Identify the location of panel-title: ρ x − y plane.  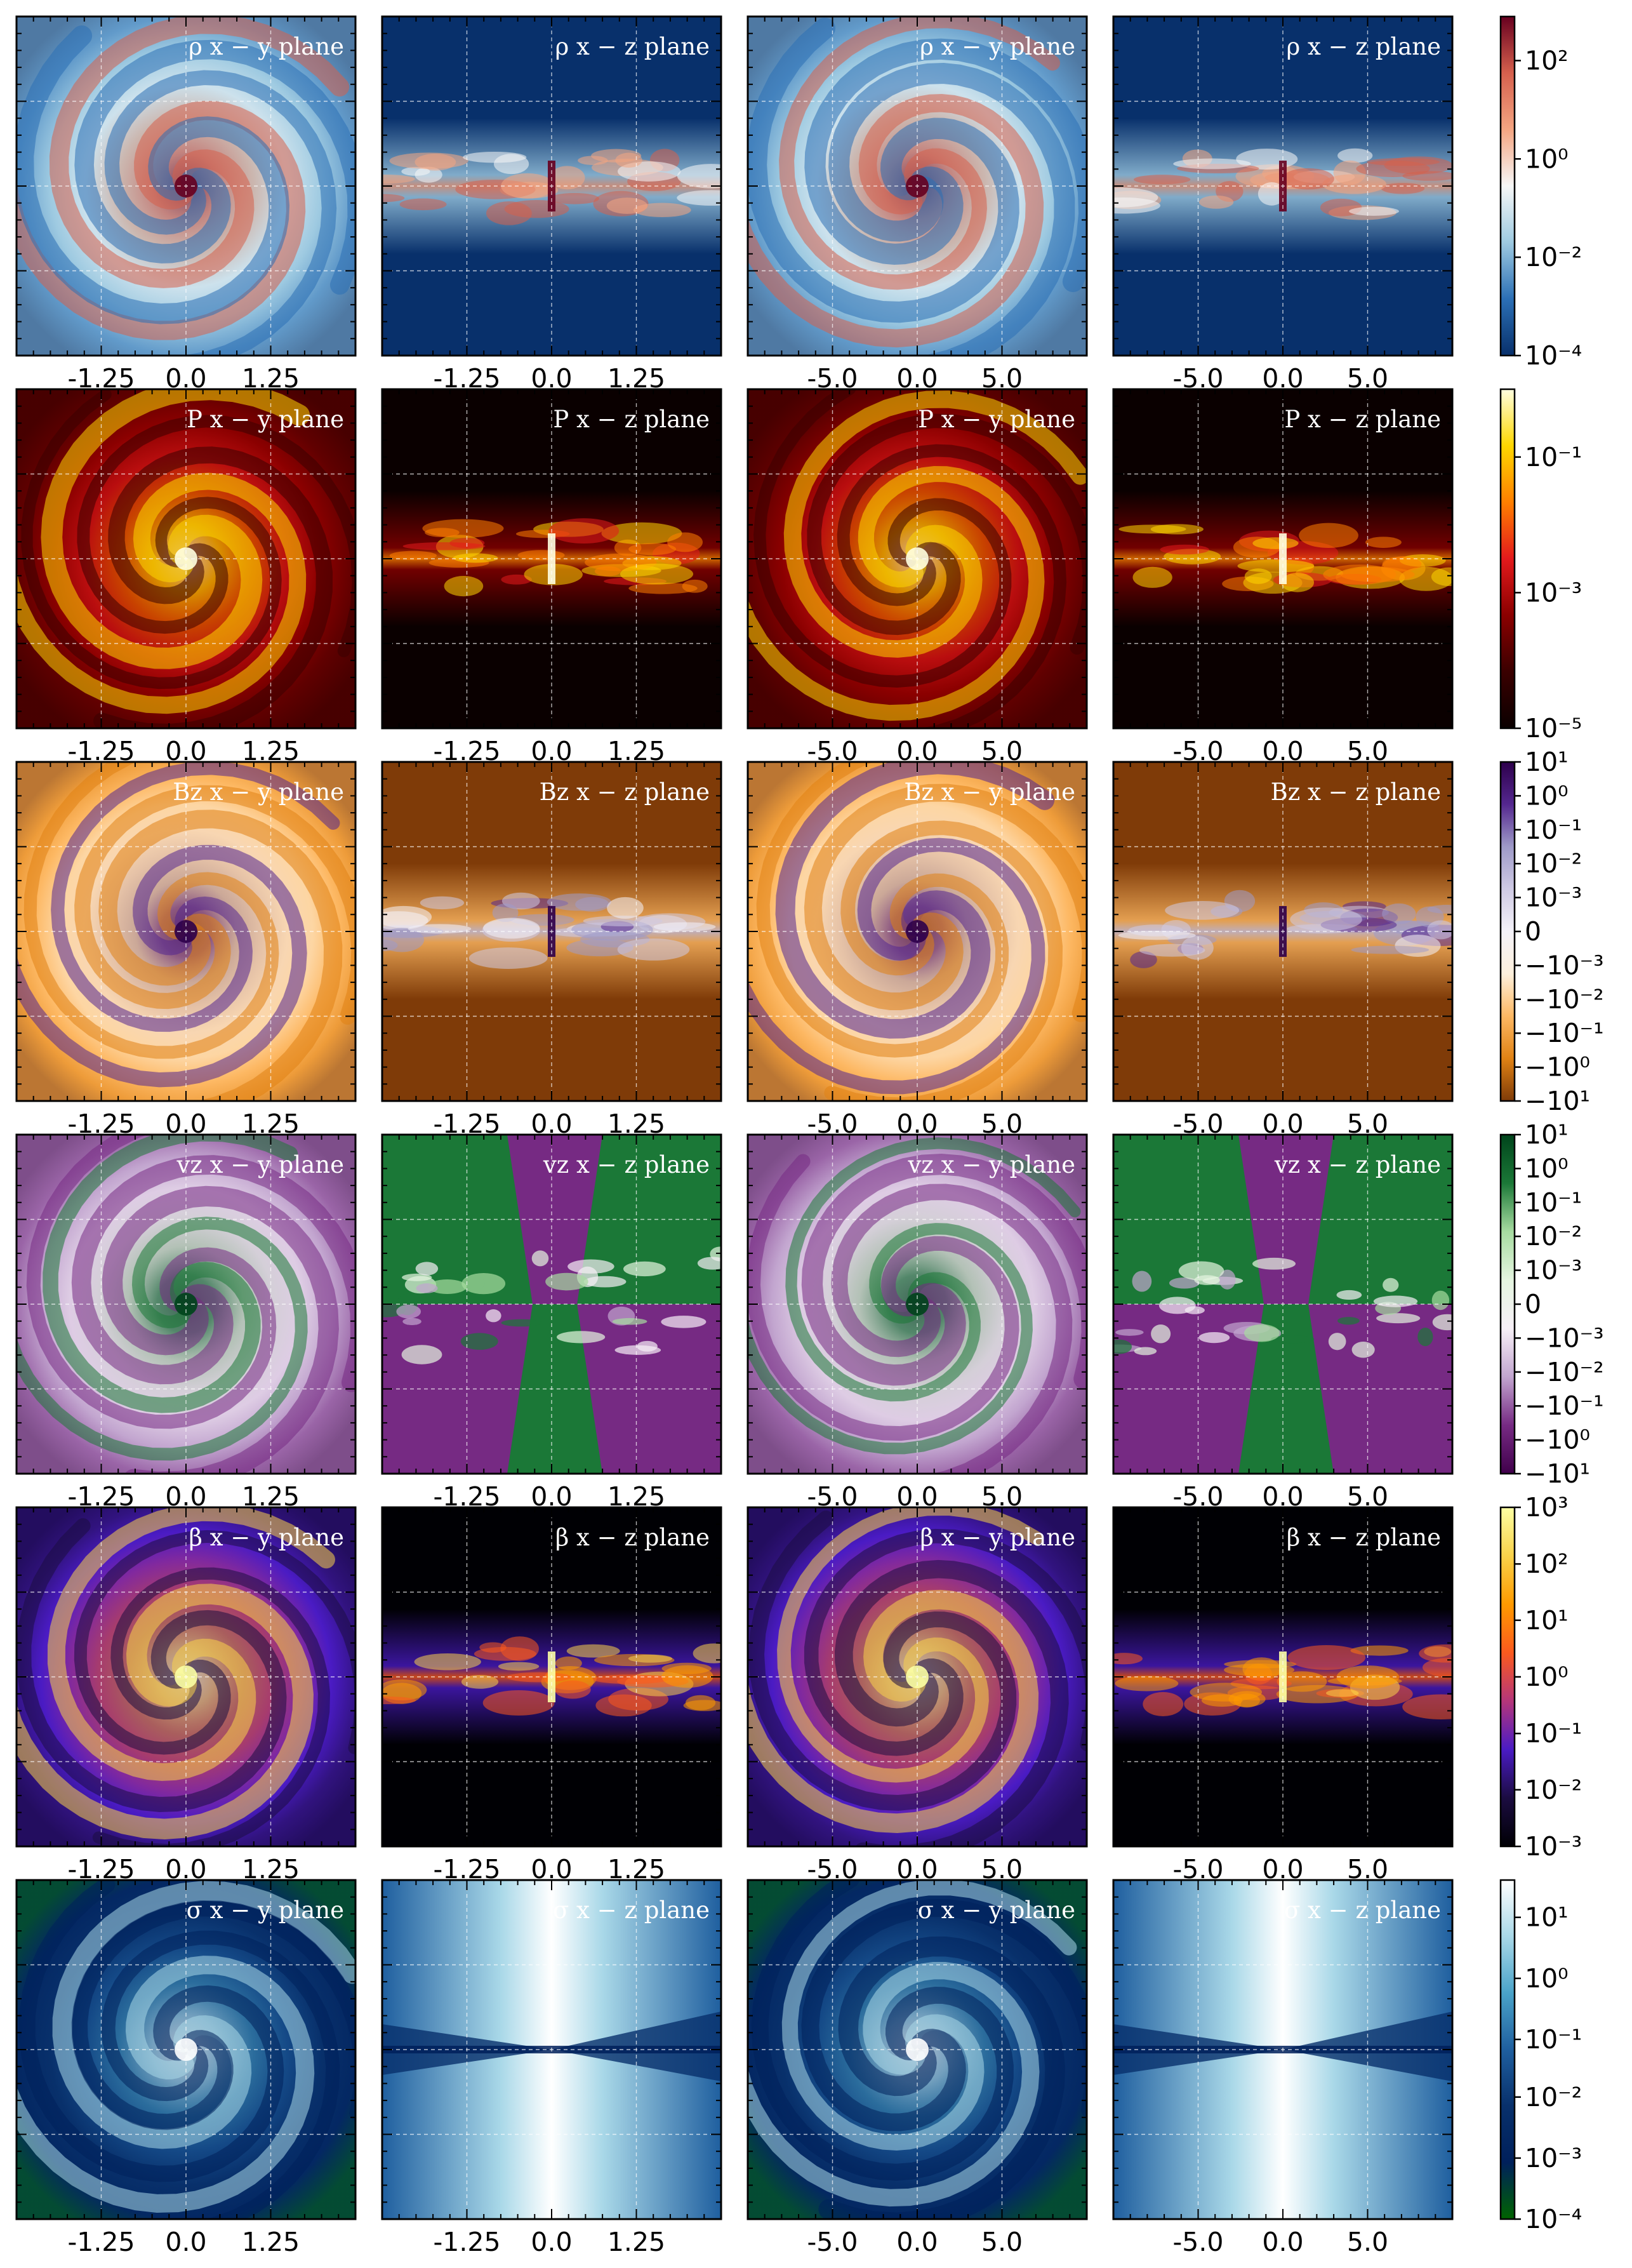
(998, 46).